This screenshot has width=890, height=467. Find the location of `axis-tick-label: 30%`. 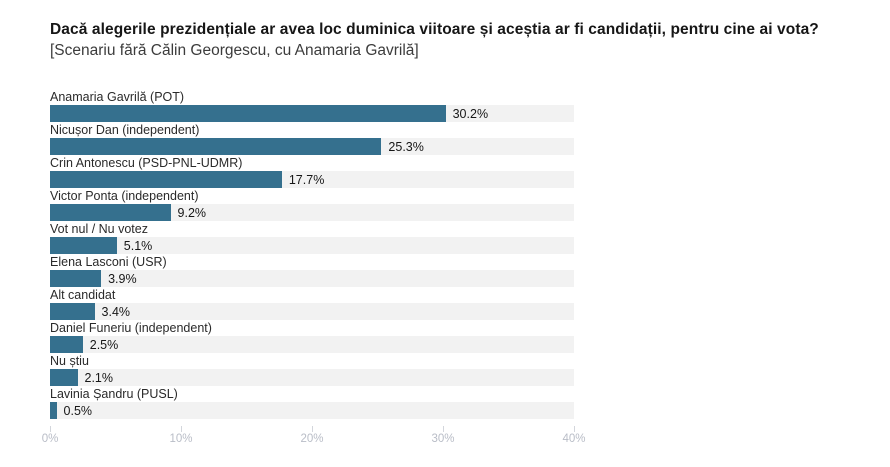

axis-tick-label: 30% is located at coordinates (443, 439).